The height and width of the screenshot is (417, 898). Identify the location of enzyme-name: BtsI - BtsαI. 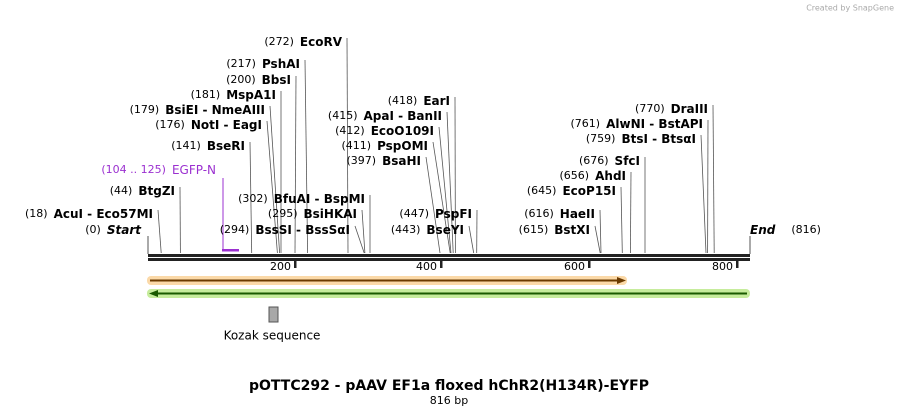
(658, 139).